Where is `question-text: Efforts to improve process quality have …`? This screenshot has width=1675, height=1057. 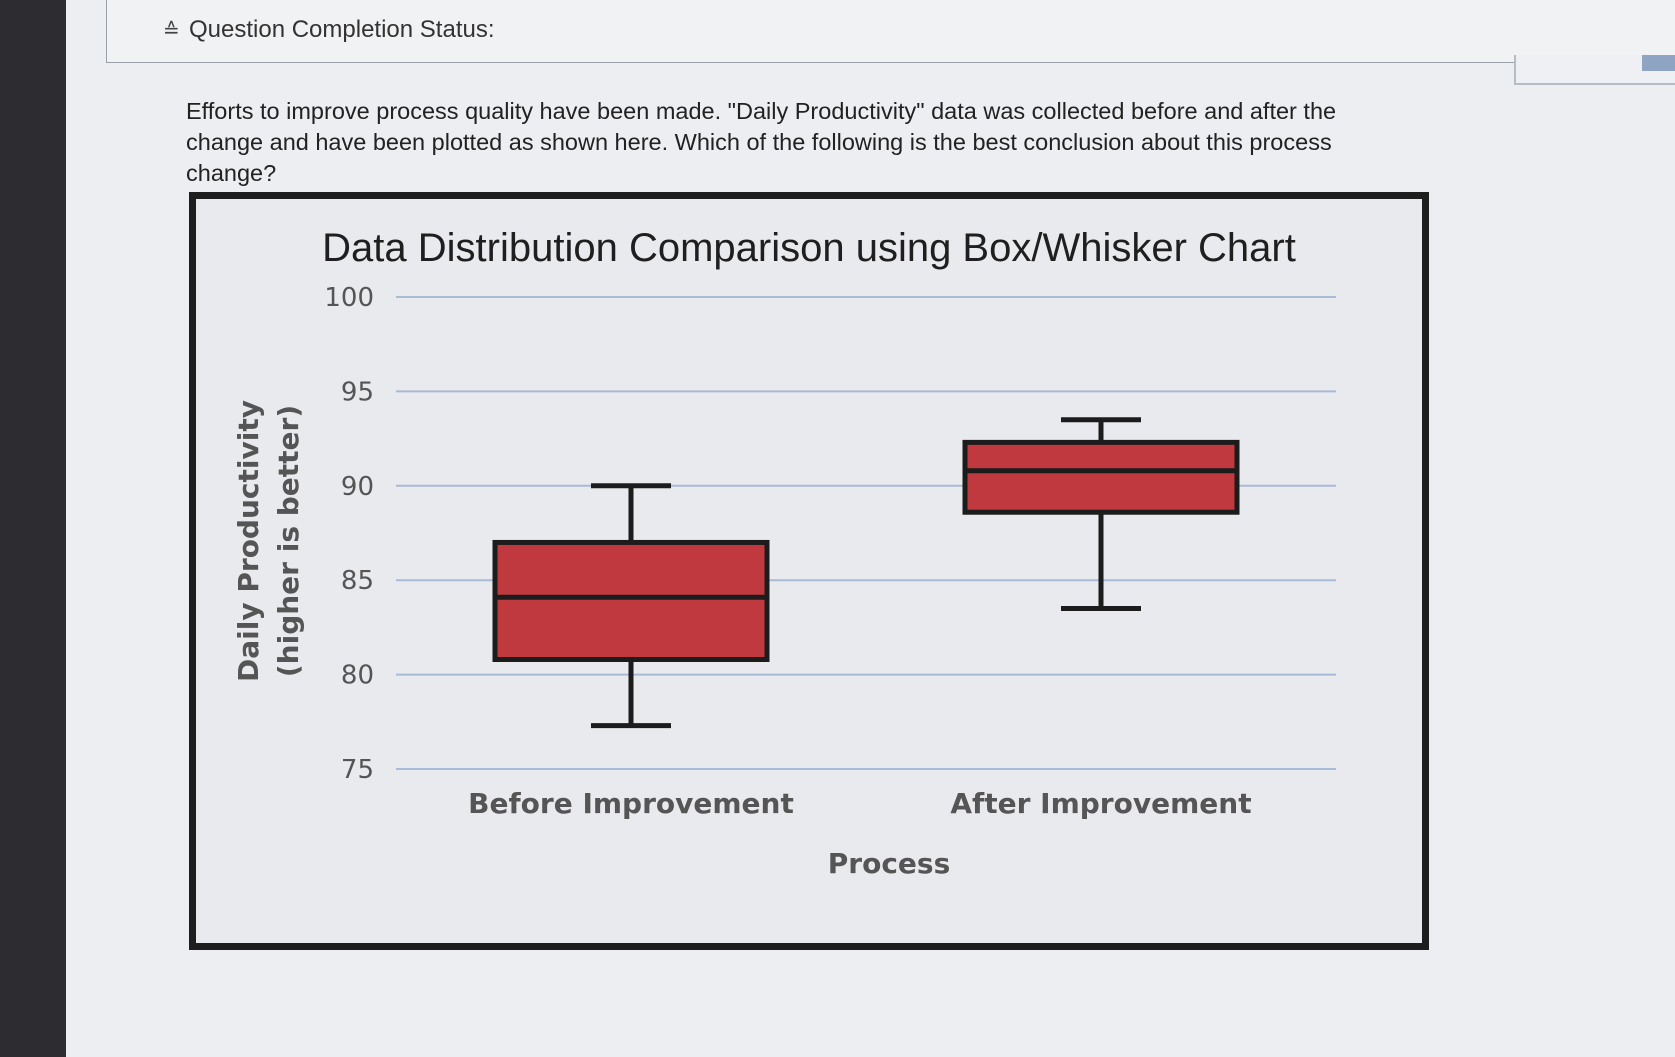
question-text: Efforts to improve process quality have … is located at coordinates (761, 142).